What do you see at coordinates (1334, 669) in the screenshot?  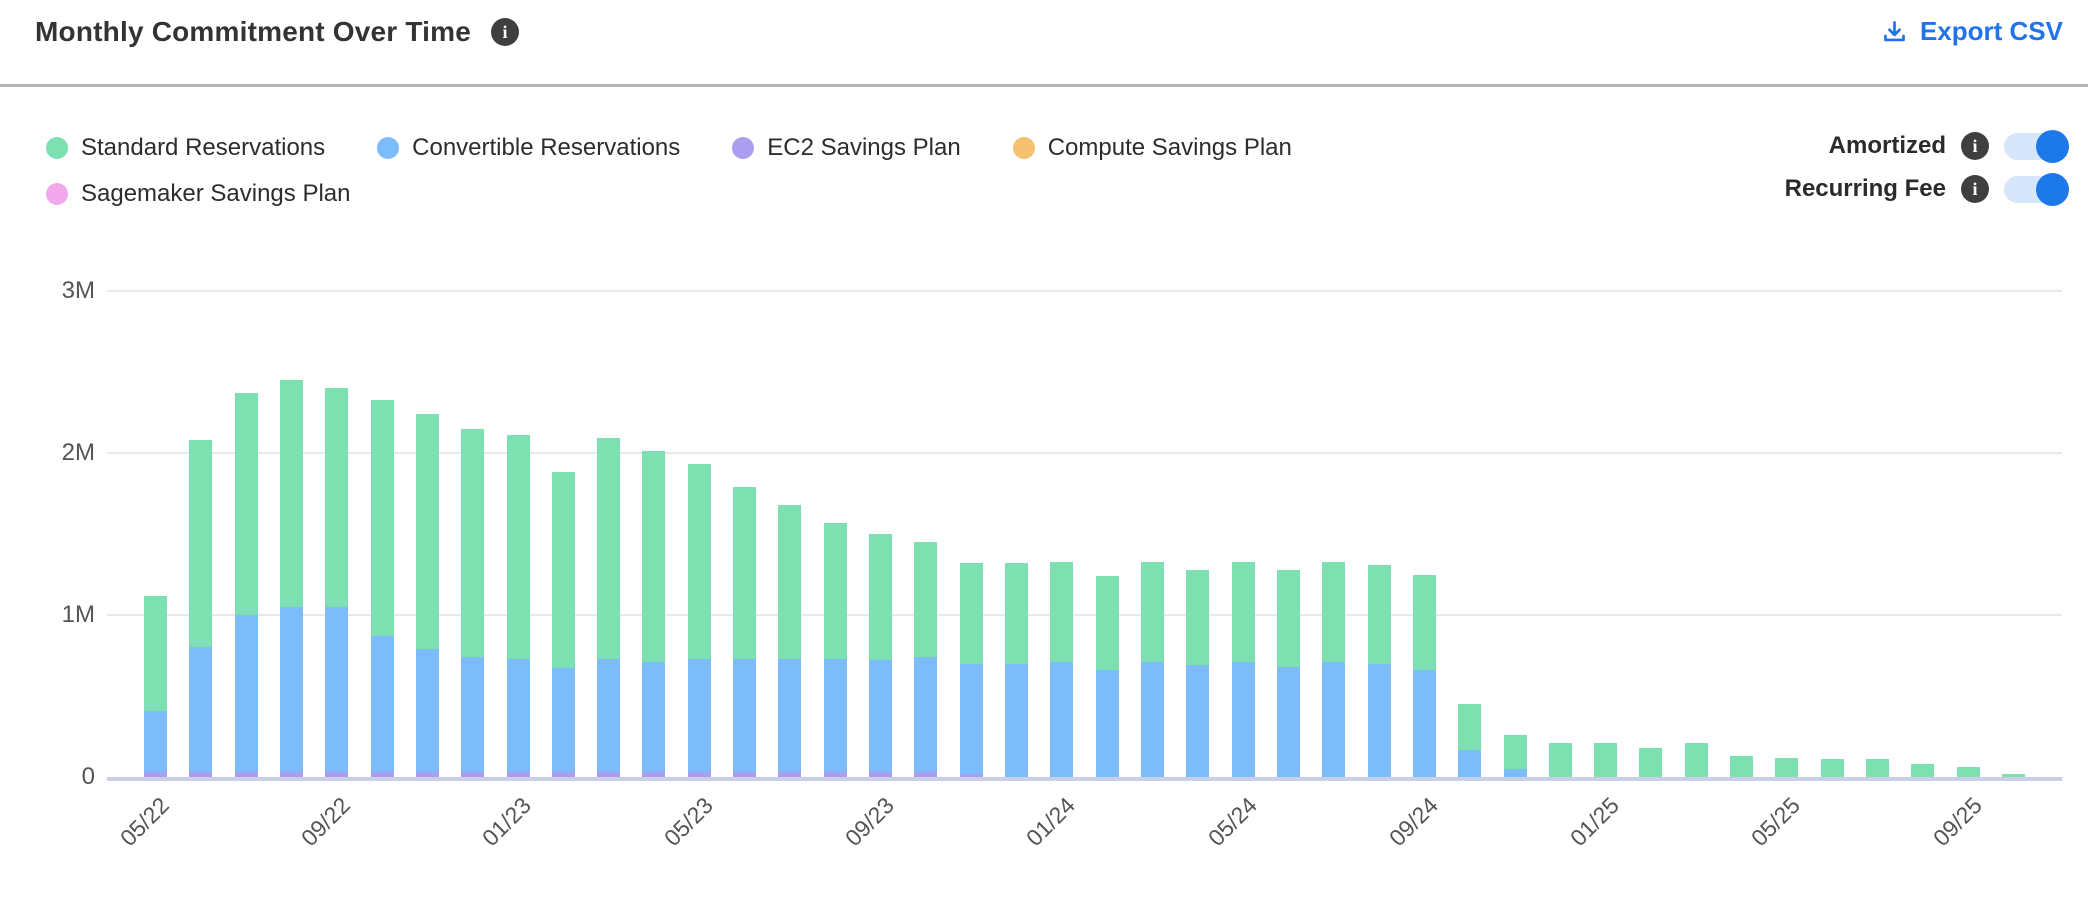 I see `bar-07/24` at bounding box center [1334, 669].